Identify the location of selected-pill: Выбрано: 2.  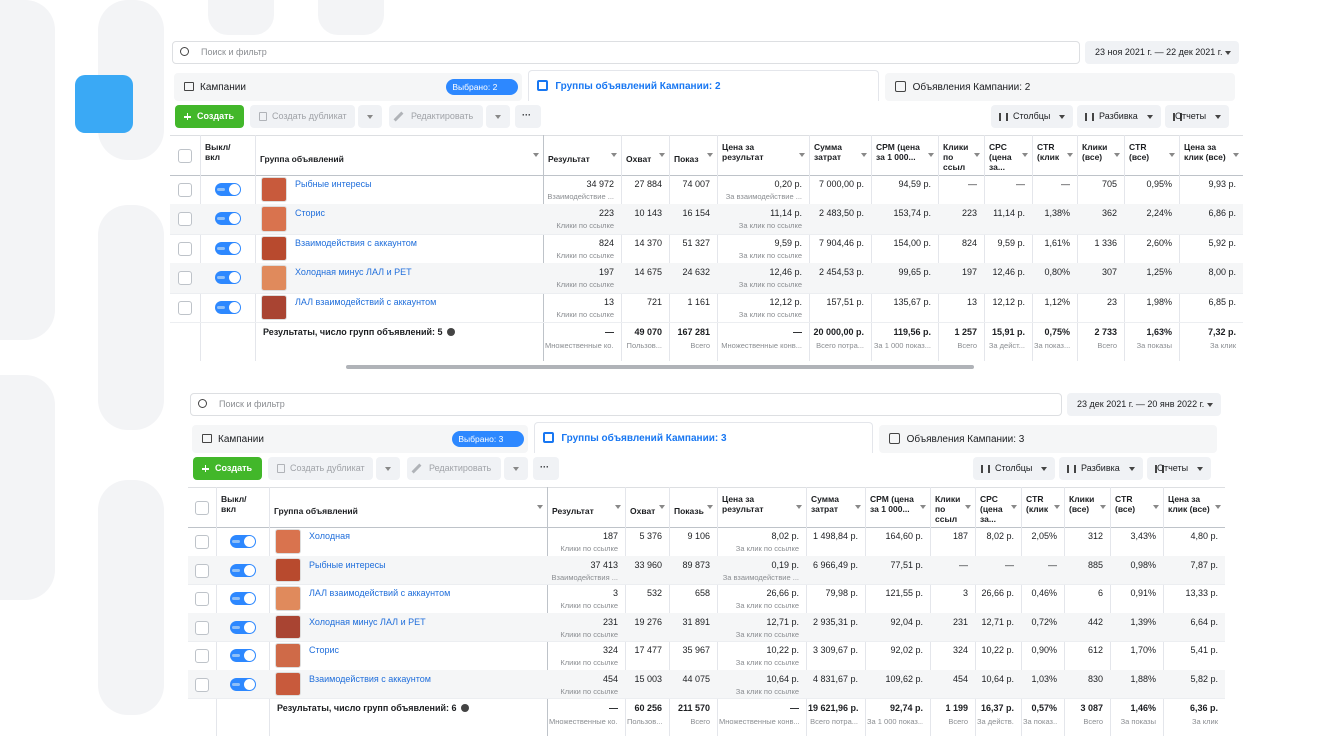
(482, 87).